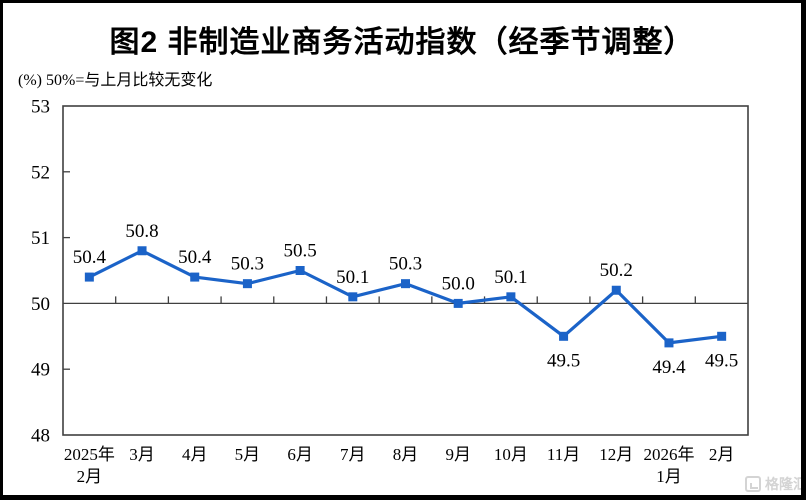 This screenshot has height=500, width=806. Describe the element at coordinates (563, 454) in the screenshot. I see `svg-text: 11月` at that location.